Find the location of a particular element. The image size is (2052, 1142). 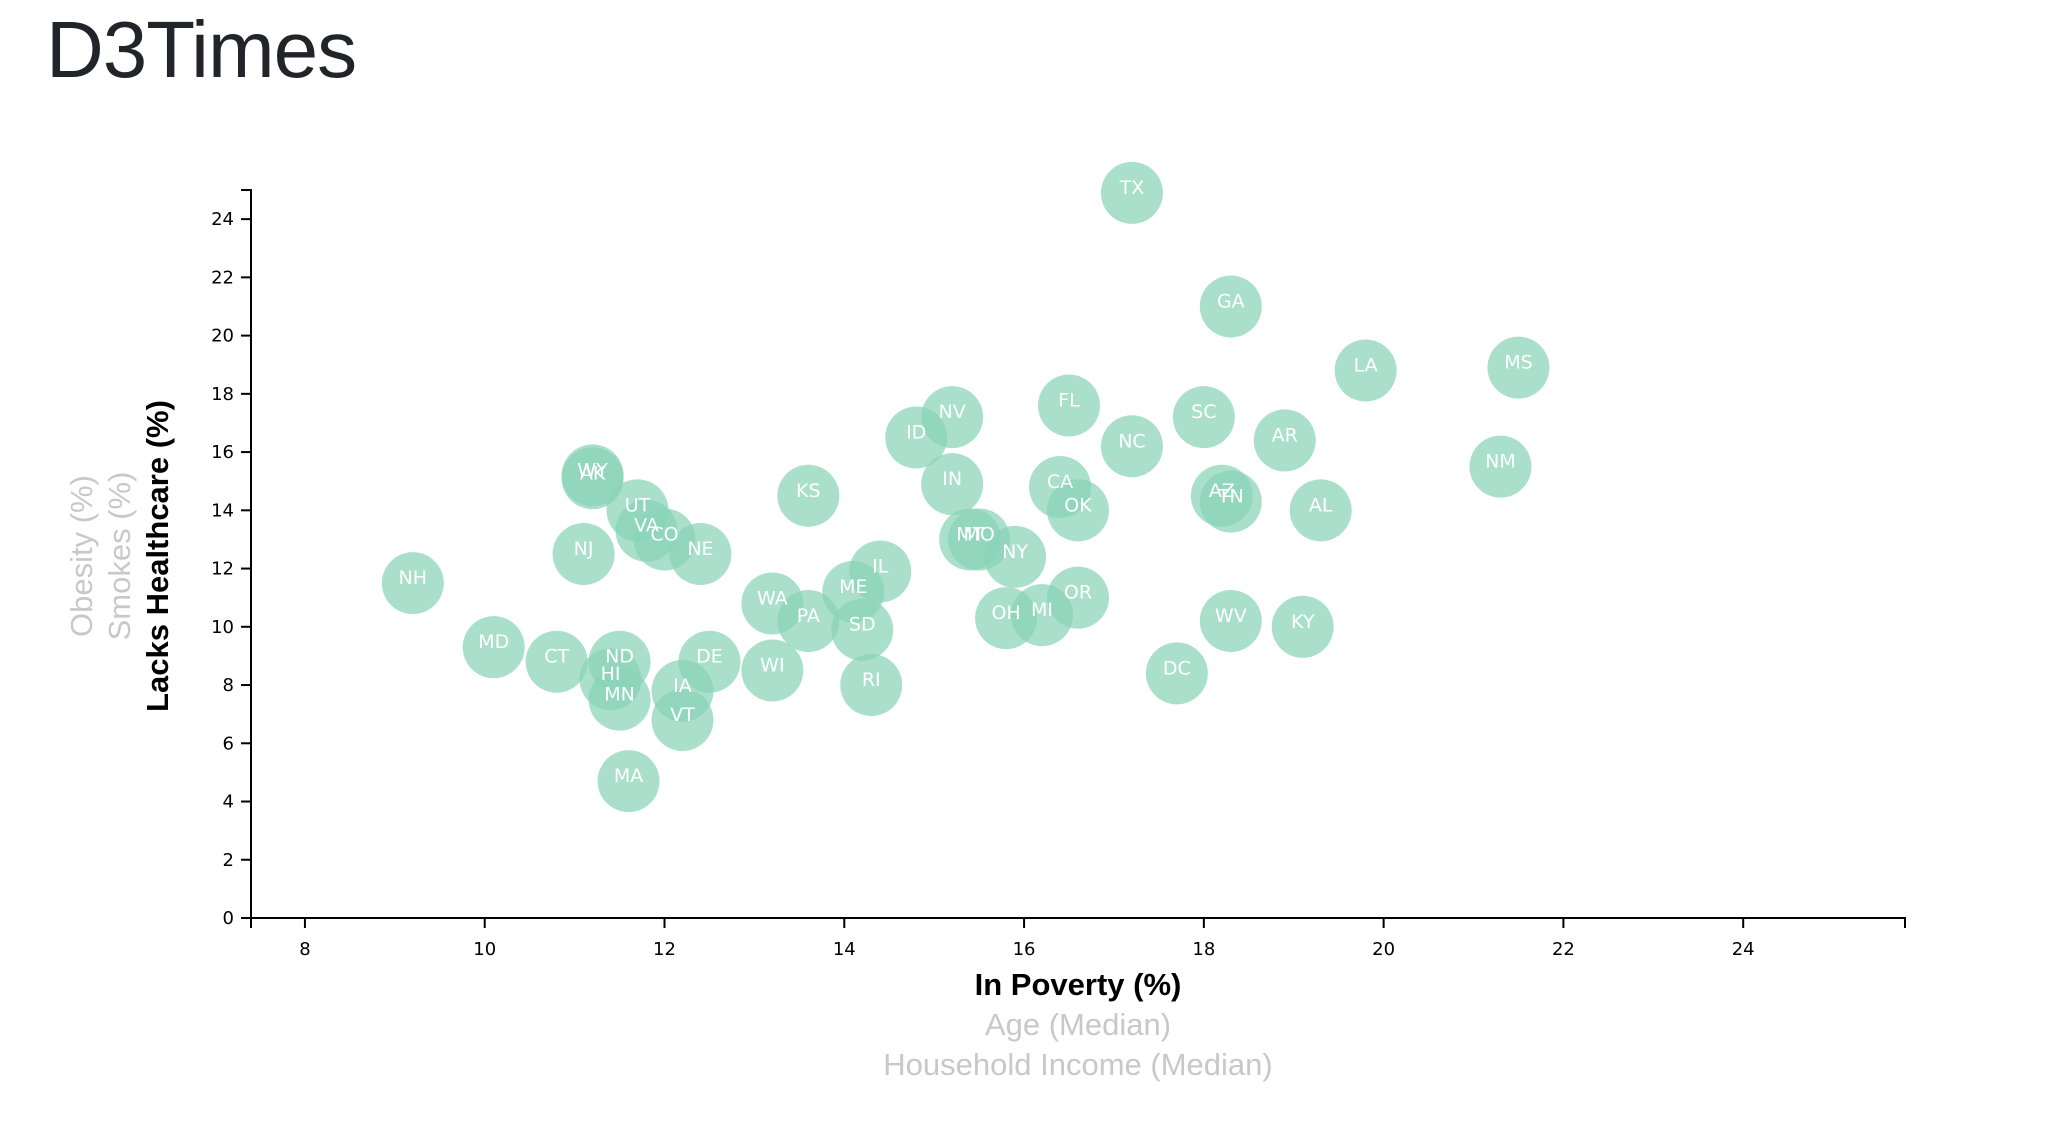

x-axis-option: Household Income (Median) is located at coordinates (1077, 1064).